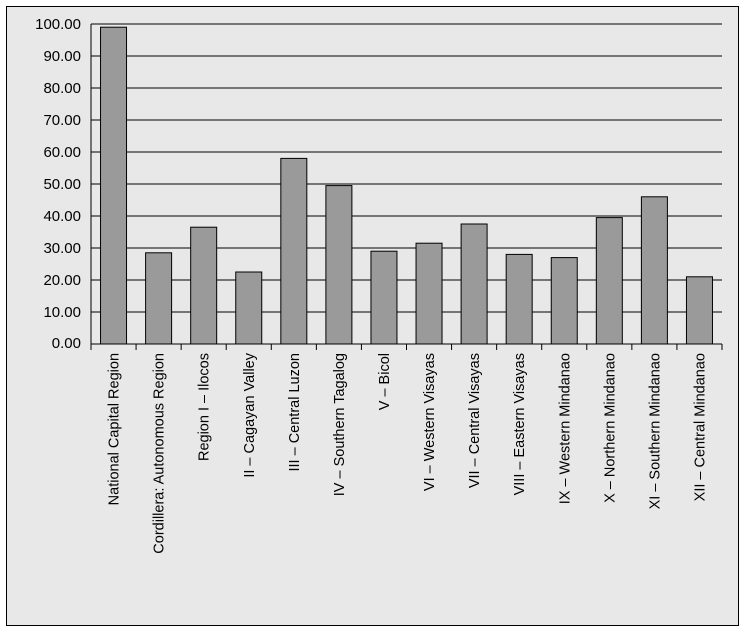 The image size is (749, 638). What do you see at coordinates (340, 424) in the screenshot?
I see `x-tick-label: IV – Southern Tagalog` at bounding box center [340, 424].